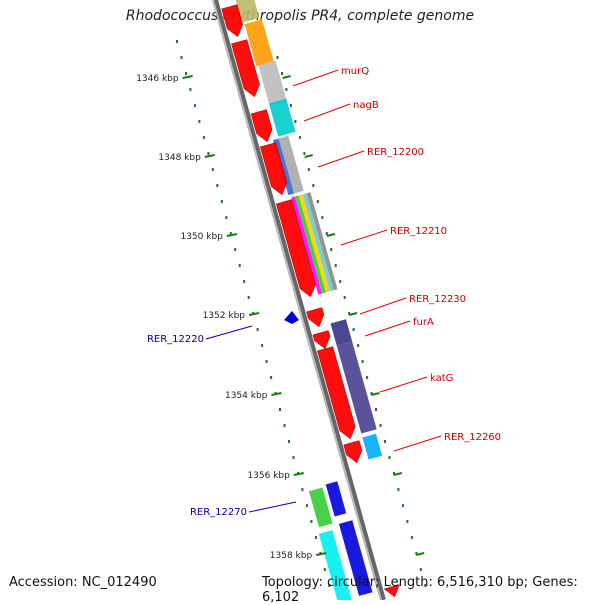 The height and width of the screenshot is (605, 600). Describe the element at coordinates (247, 11) in the screenshot. I see `cog-band-khaki` at that location.